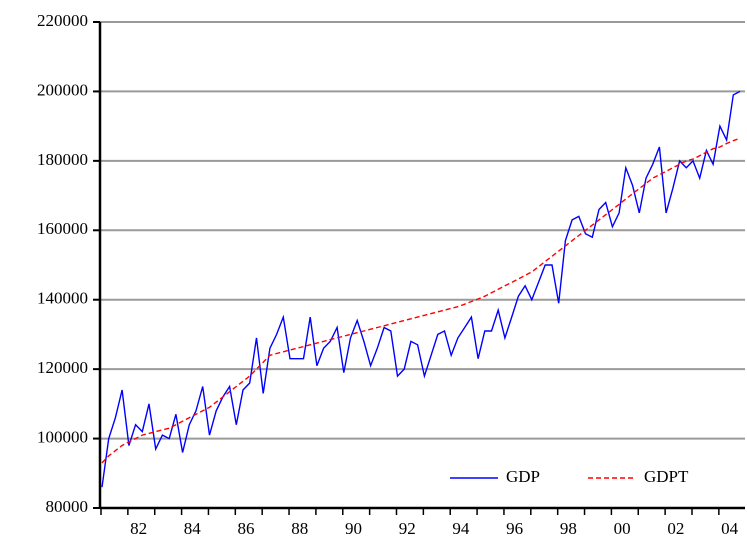  What do you see at coordinates (299, 528) in the screenshot?
I see `x-tick-label: 88` at bounding box center [299, 528].